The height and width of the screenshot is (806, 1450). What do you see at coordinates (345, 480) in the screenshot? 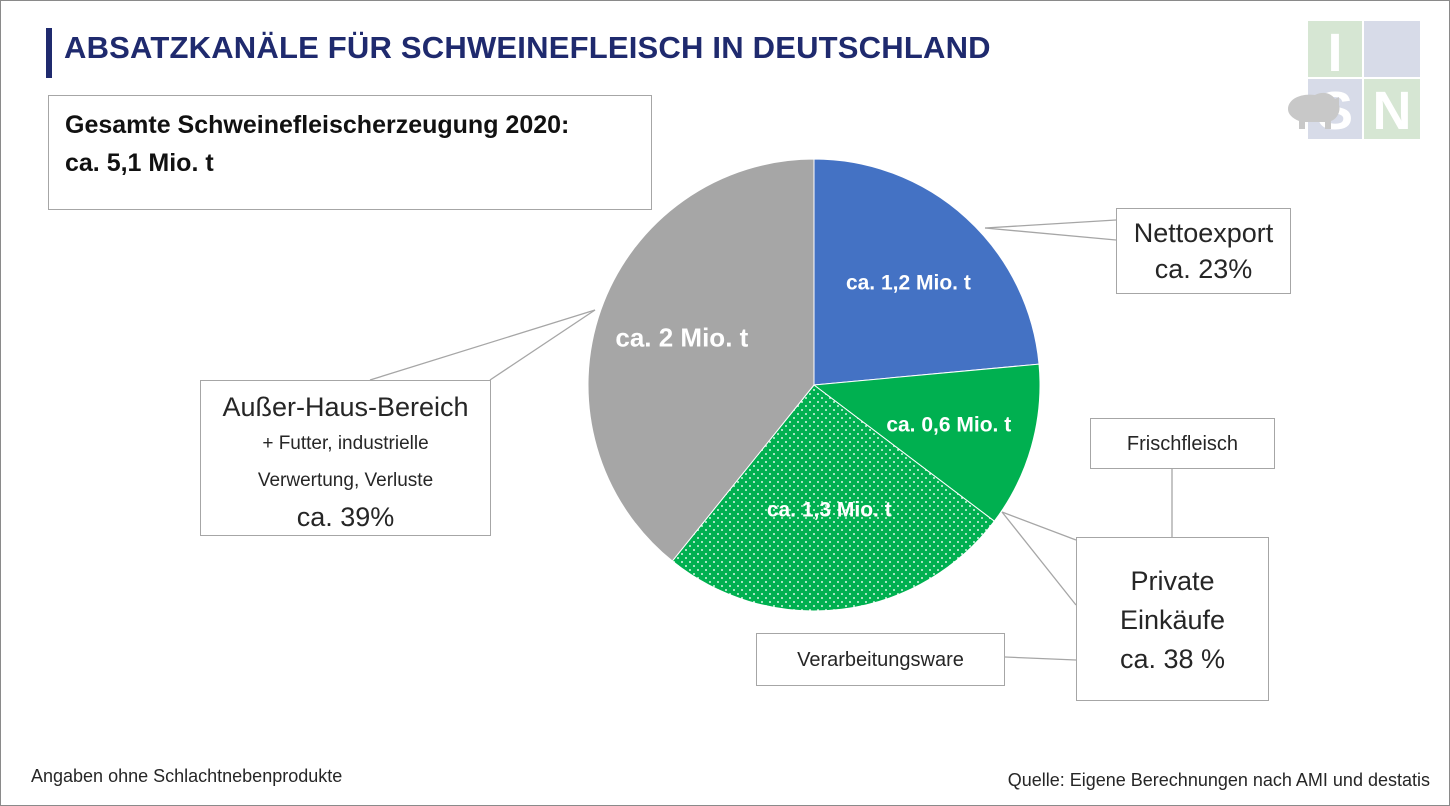
I see `label-ausser-haus-note2: Verwertung, Verluste` at bounding box center [345, 480].